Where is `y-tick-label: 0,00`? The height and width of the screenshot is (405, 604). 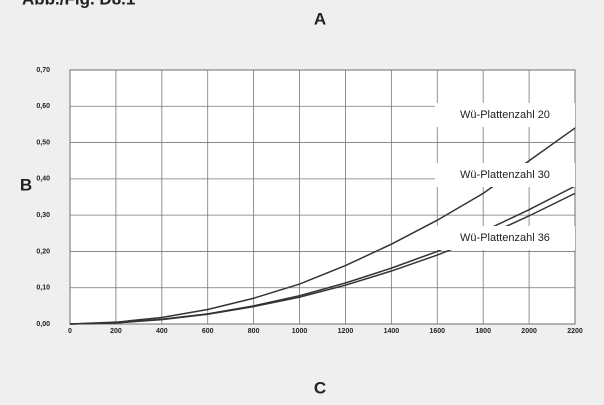 y-tick-label: 0,00 is located at coordinates (43, 324).